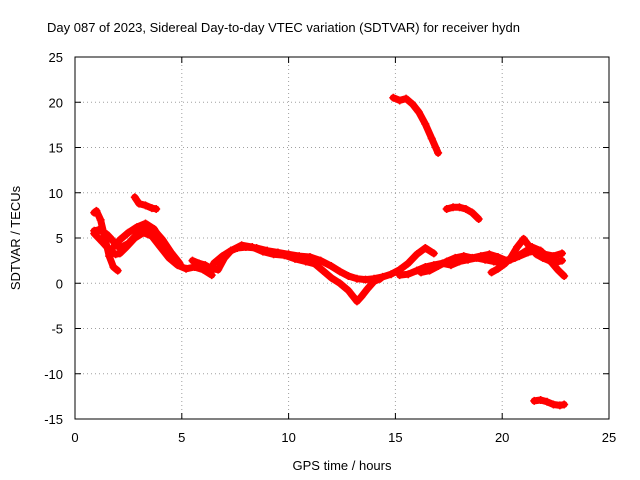  What do you see at coordinates (342, 465) in the screenshot?
I see `x-axis-label: GPS time / hours` at bounding box center [342, 465].